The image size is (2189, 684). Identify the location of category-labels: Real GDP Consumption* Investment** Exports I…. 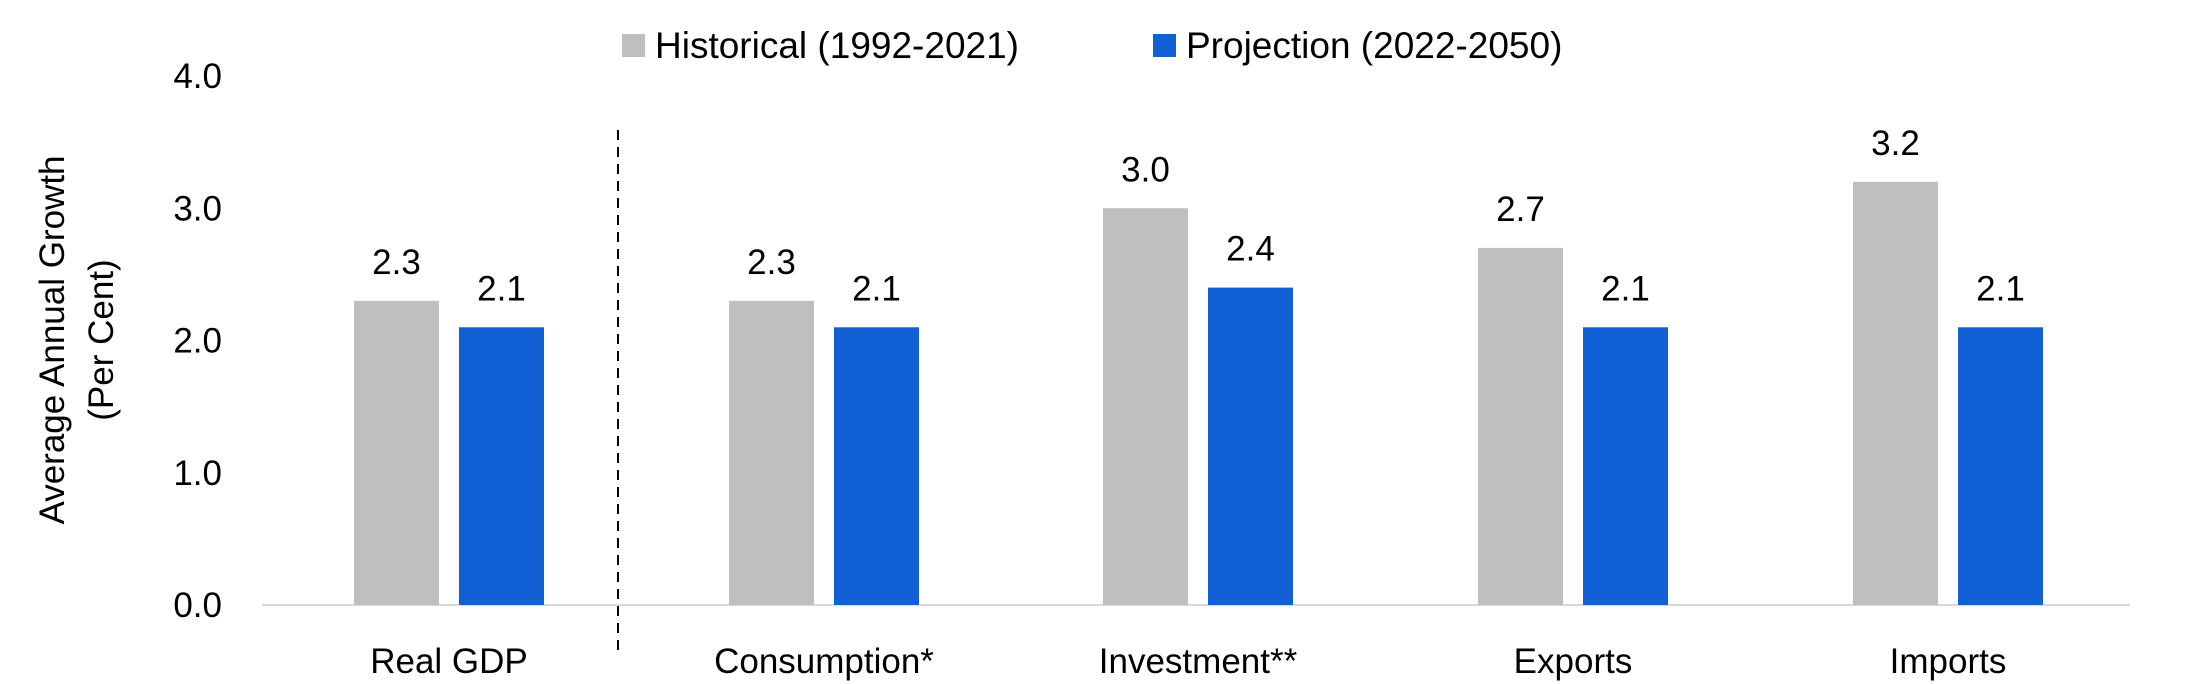
(1188, 661).